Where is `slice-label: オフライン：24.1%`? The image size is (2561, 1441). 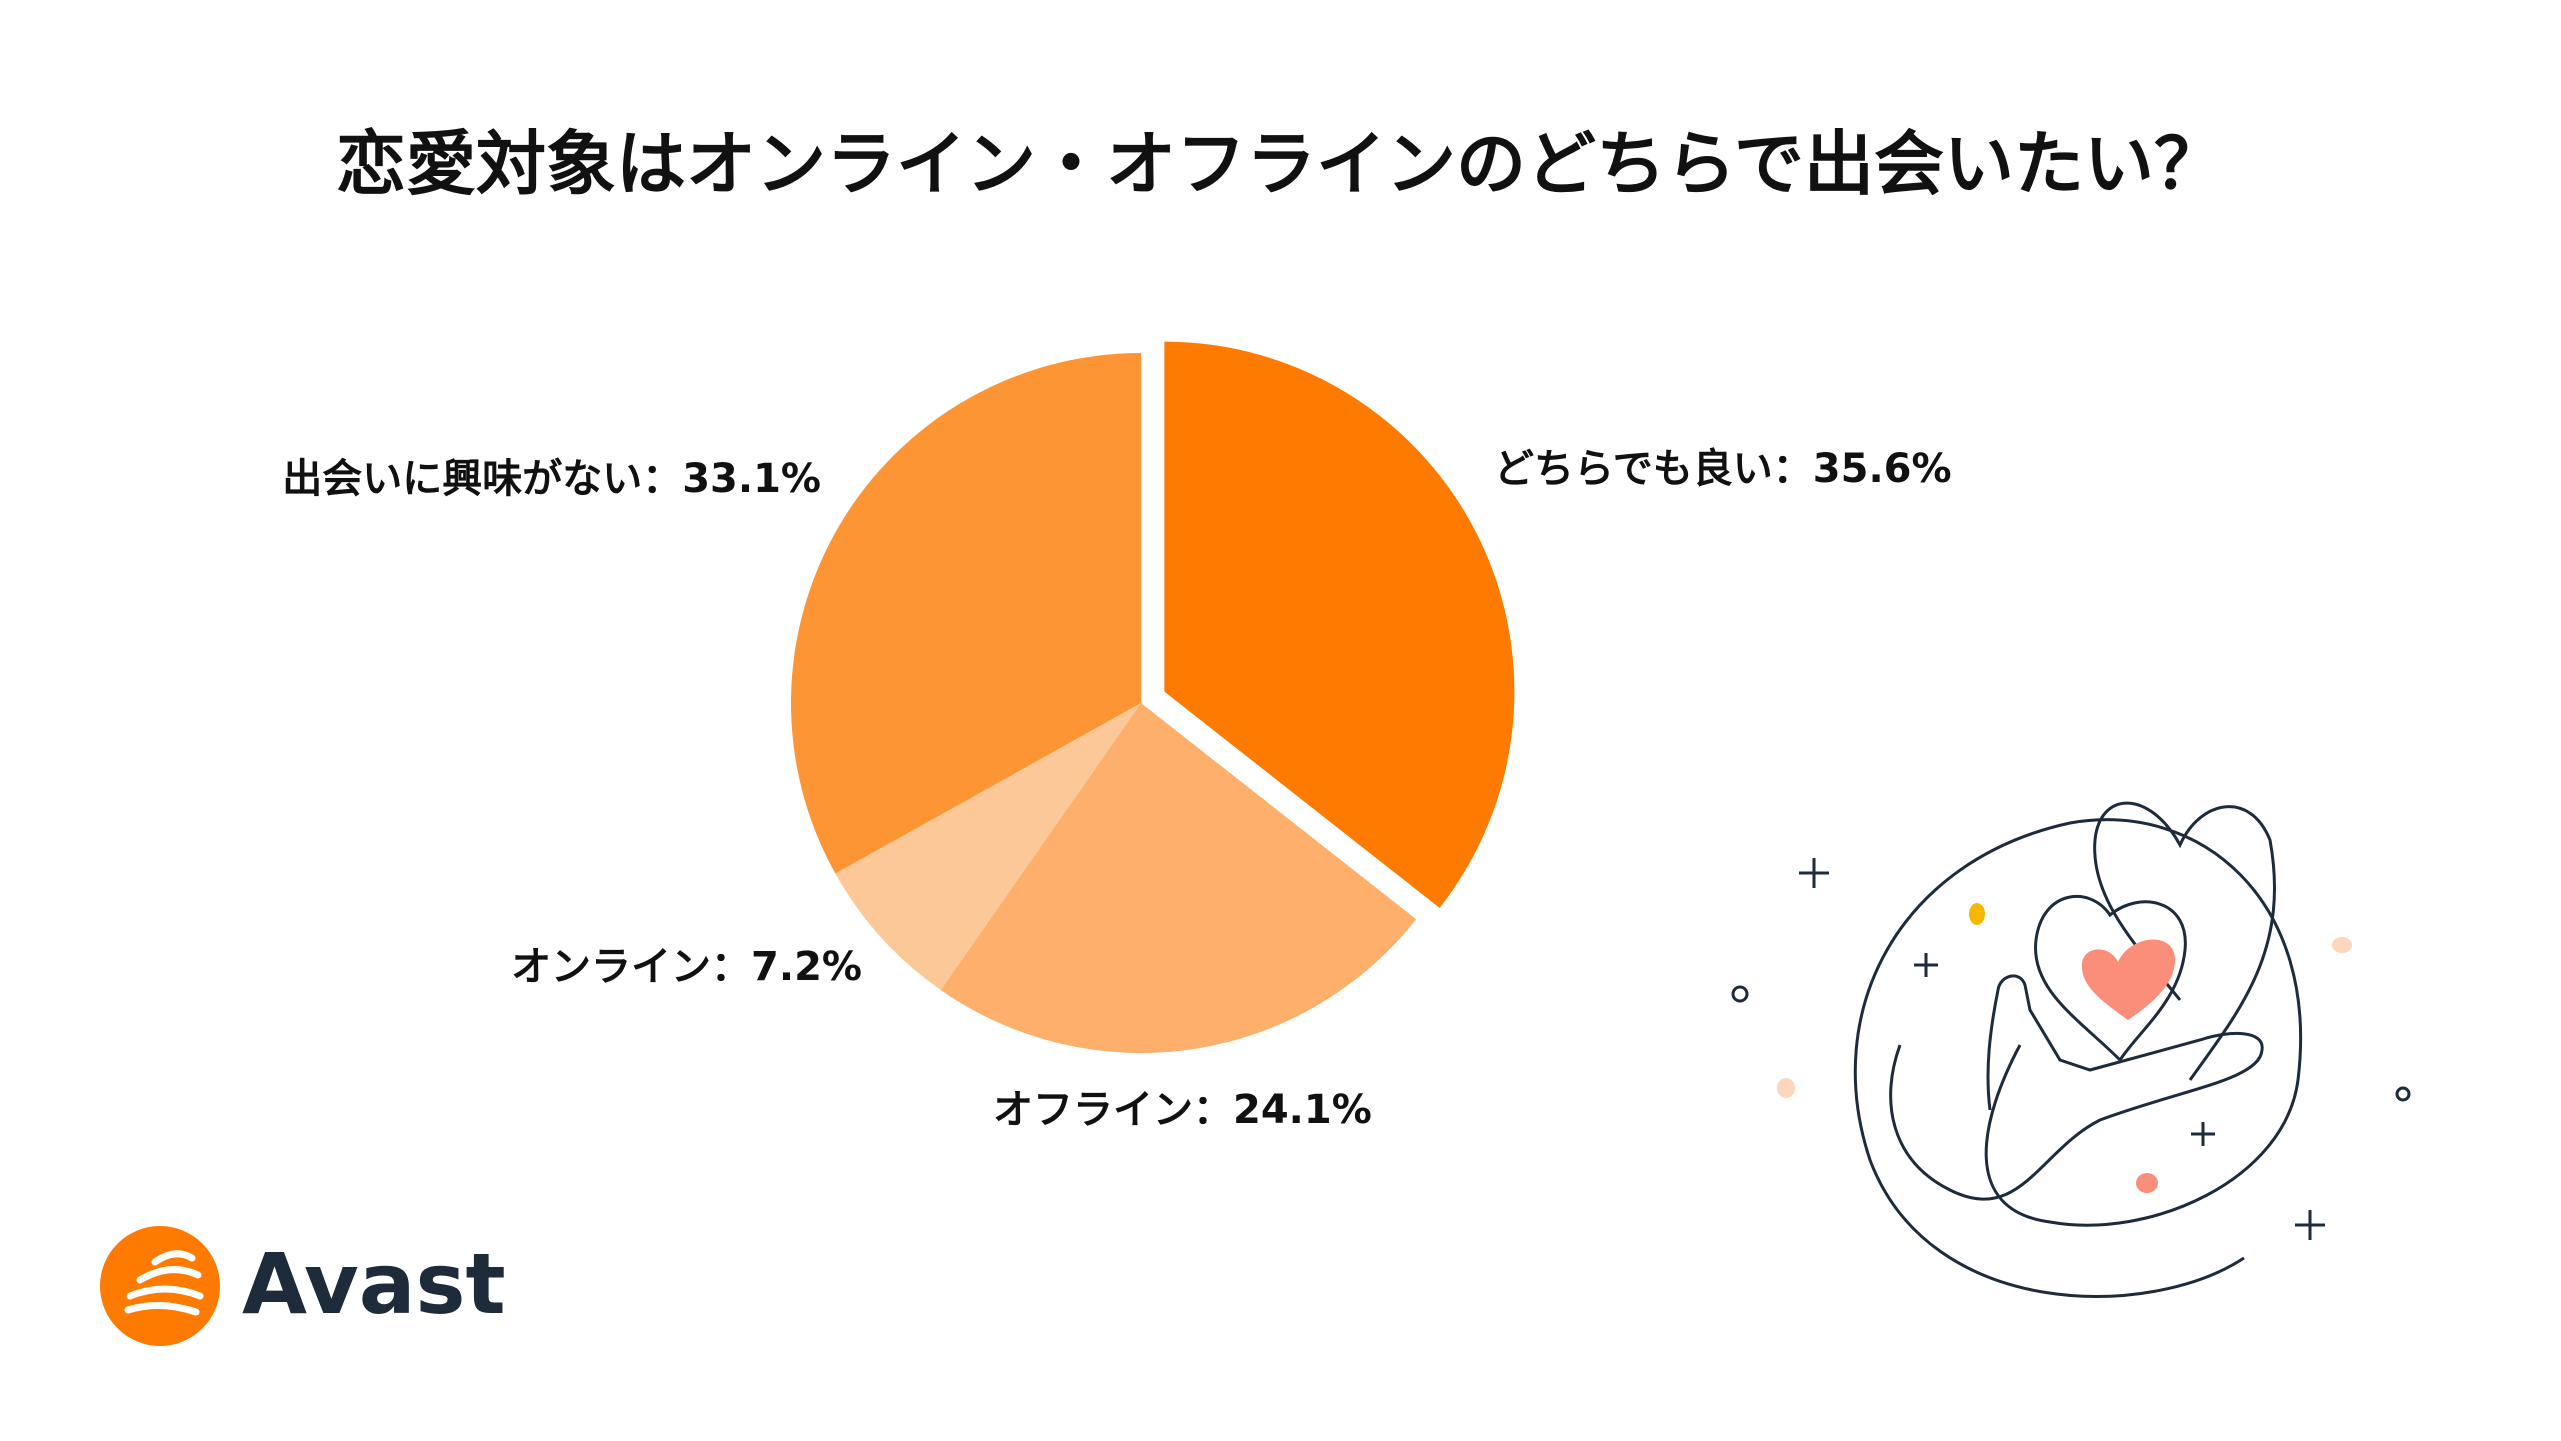
slice-label: オフライン：24.1% is located at coordinates (1182, 1110).